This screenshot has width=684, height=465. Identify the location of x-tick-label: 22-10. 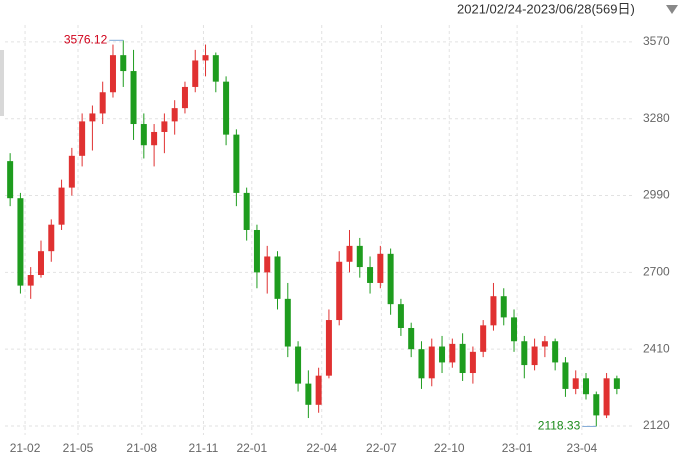
(449, 448).